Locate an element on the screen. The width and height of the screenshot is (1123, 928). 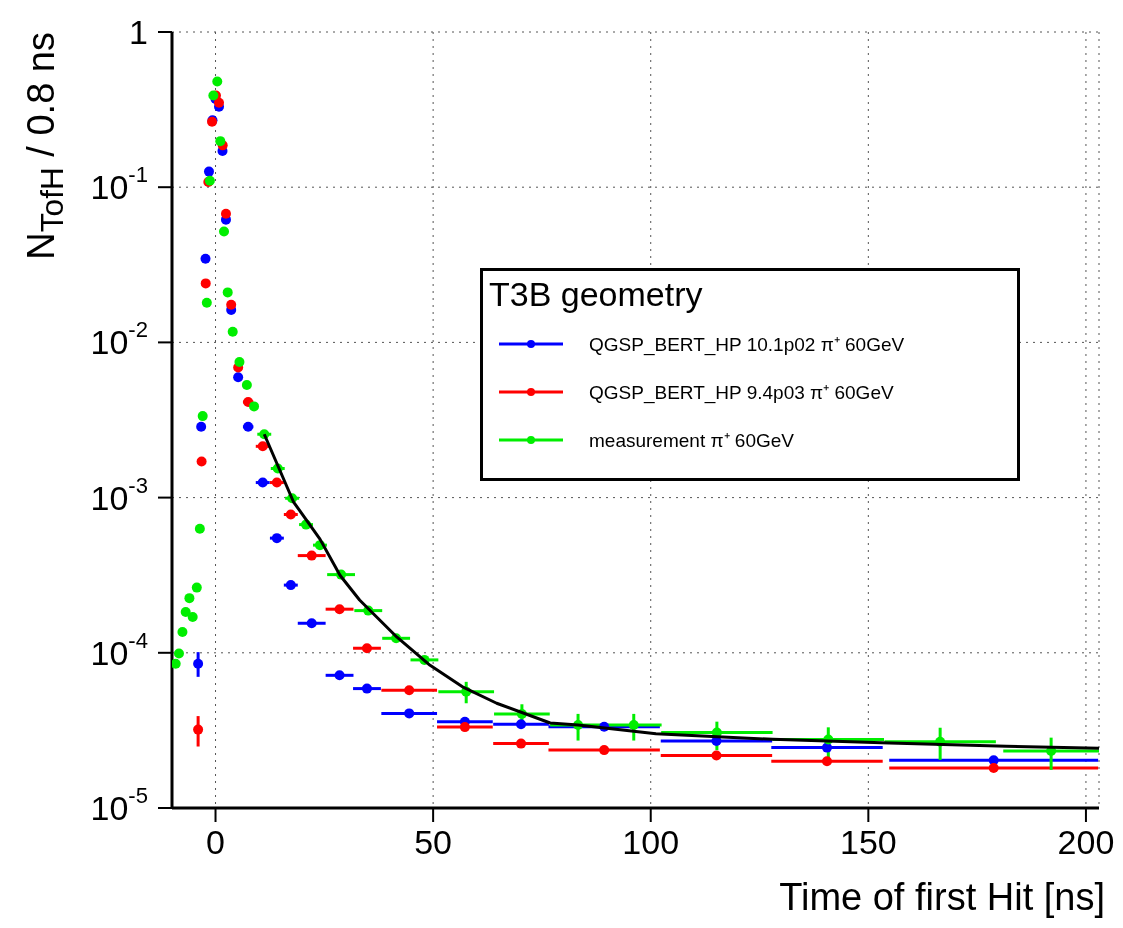
legend-label: measurement π⁺ 60GeV is located at coordinates (691, 441).